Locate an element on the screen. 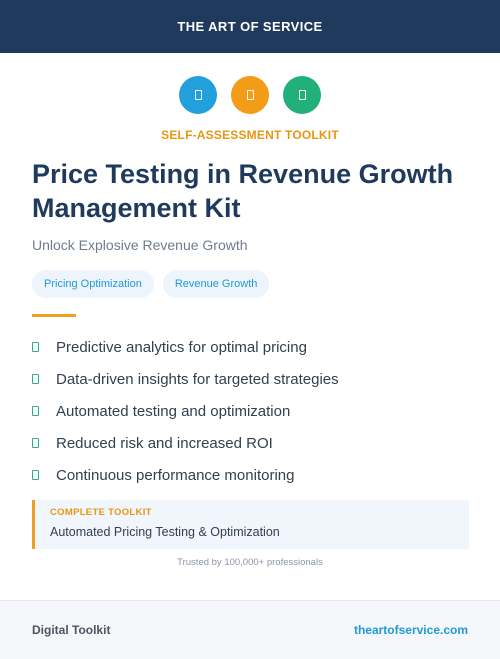 This screenshot has height=659, width=500. feature-item: Automated testing and optimization is located at coordinates (185, 411).